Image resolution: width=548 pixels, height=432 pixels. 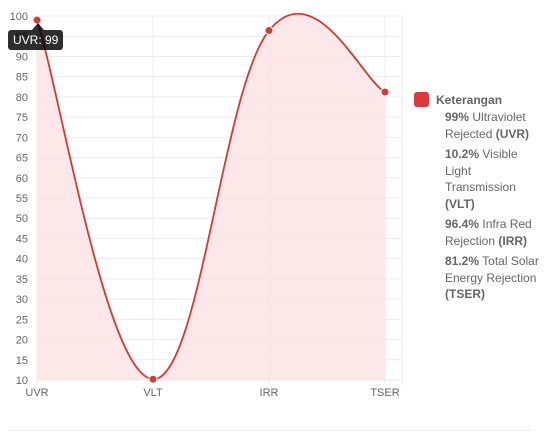 What do you see at coordinates (22, 239) in the screenshot?
I see `y-tick-label: 45` at bounding box center [22, 239].